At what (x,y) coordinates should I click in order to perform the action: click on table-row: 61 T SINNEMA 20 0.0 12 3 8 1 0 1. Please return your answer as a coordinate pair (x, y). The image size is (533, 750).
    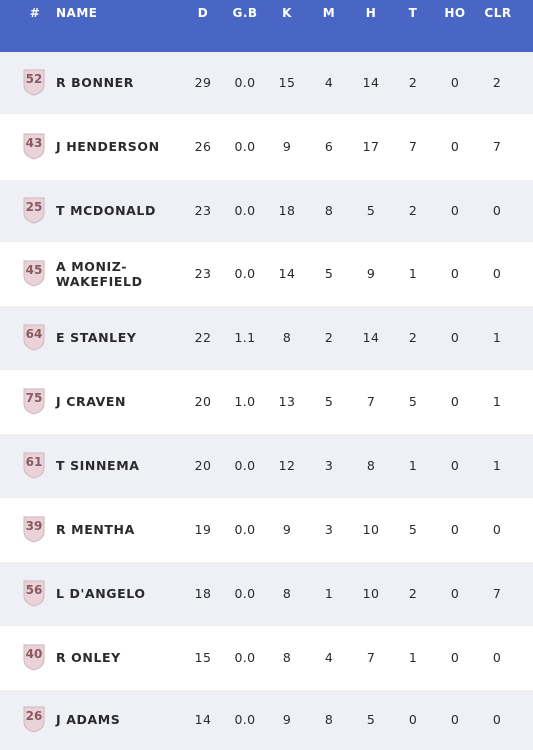
    Looking at the image, I should click on (266, 466).